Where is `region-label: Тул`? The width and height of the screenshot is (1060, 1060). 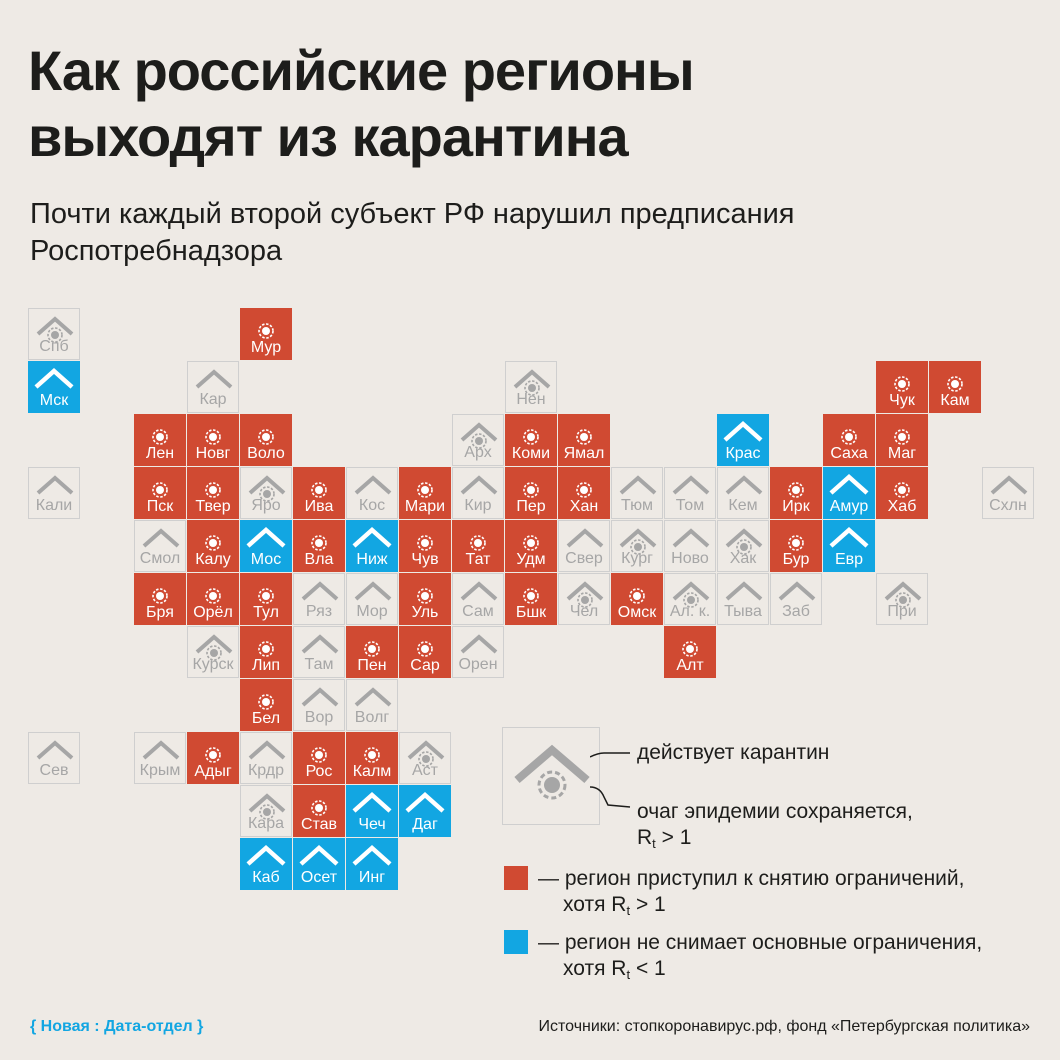 region-label: Тул is located at coordinates (266, 612).